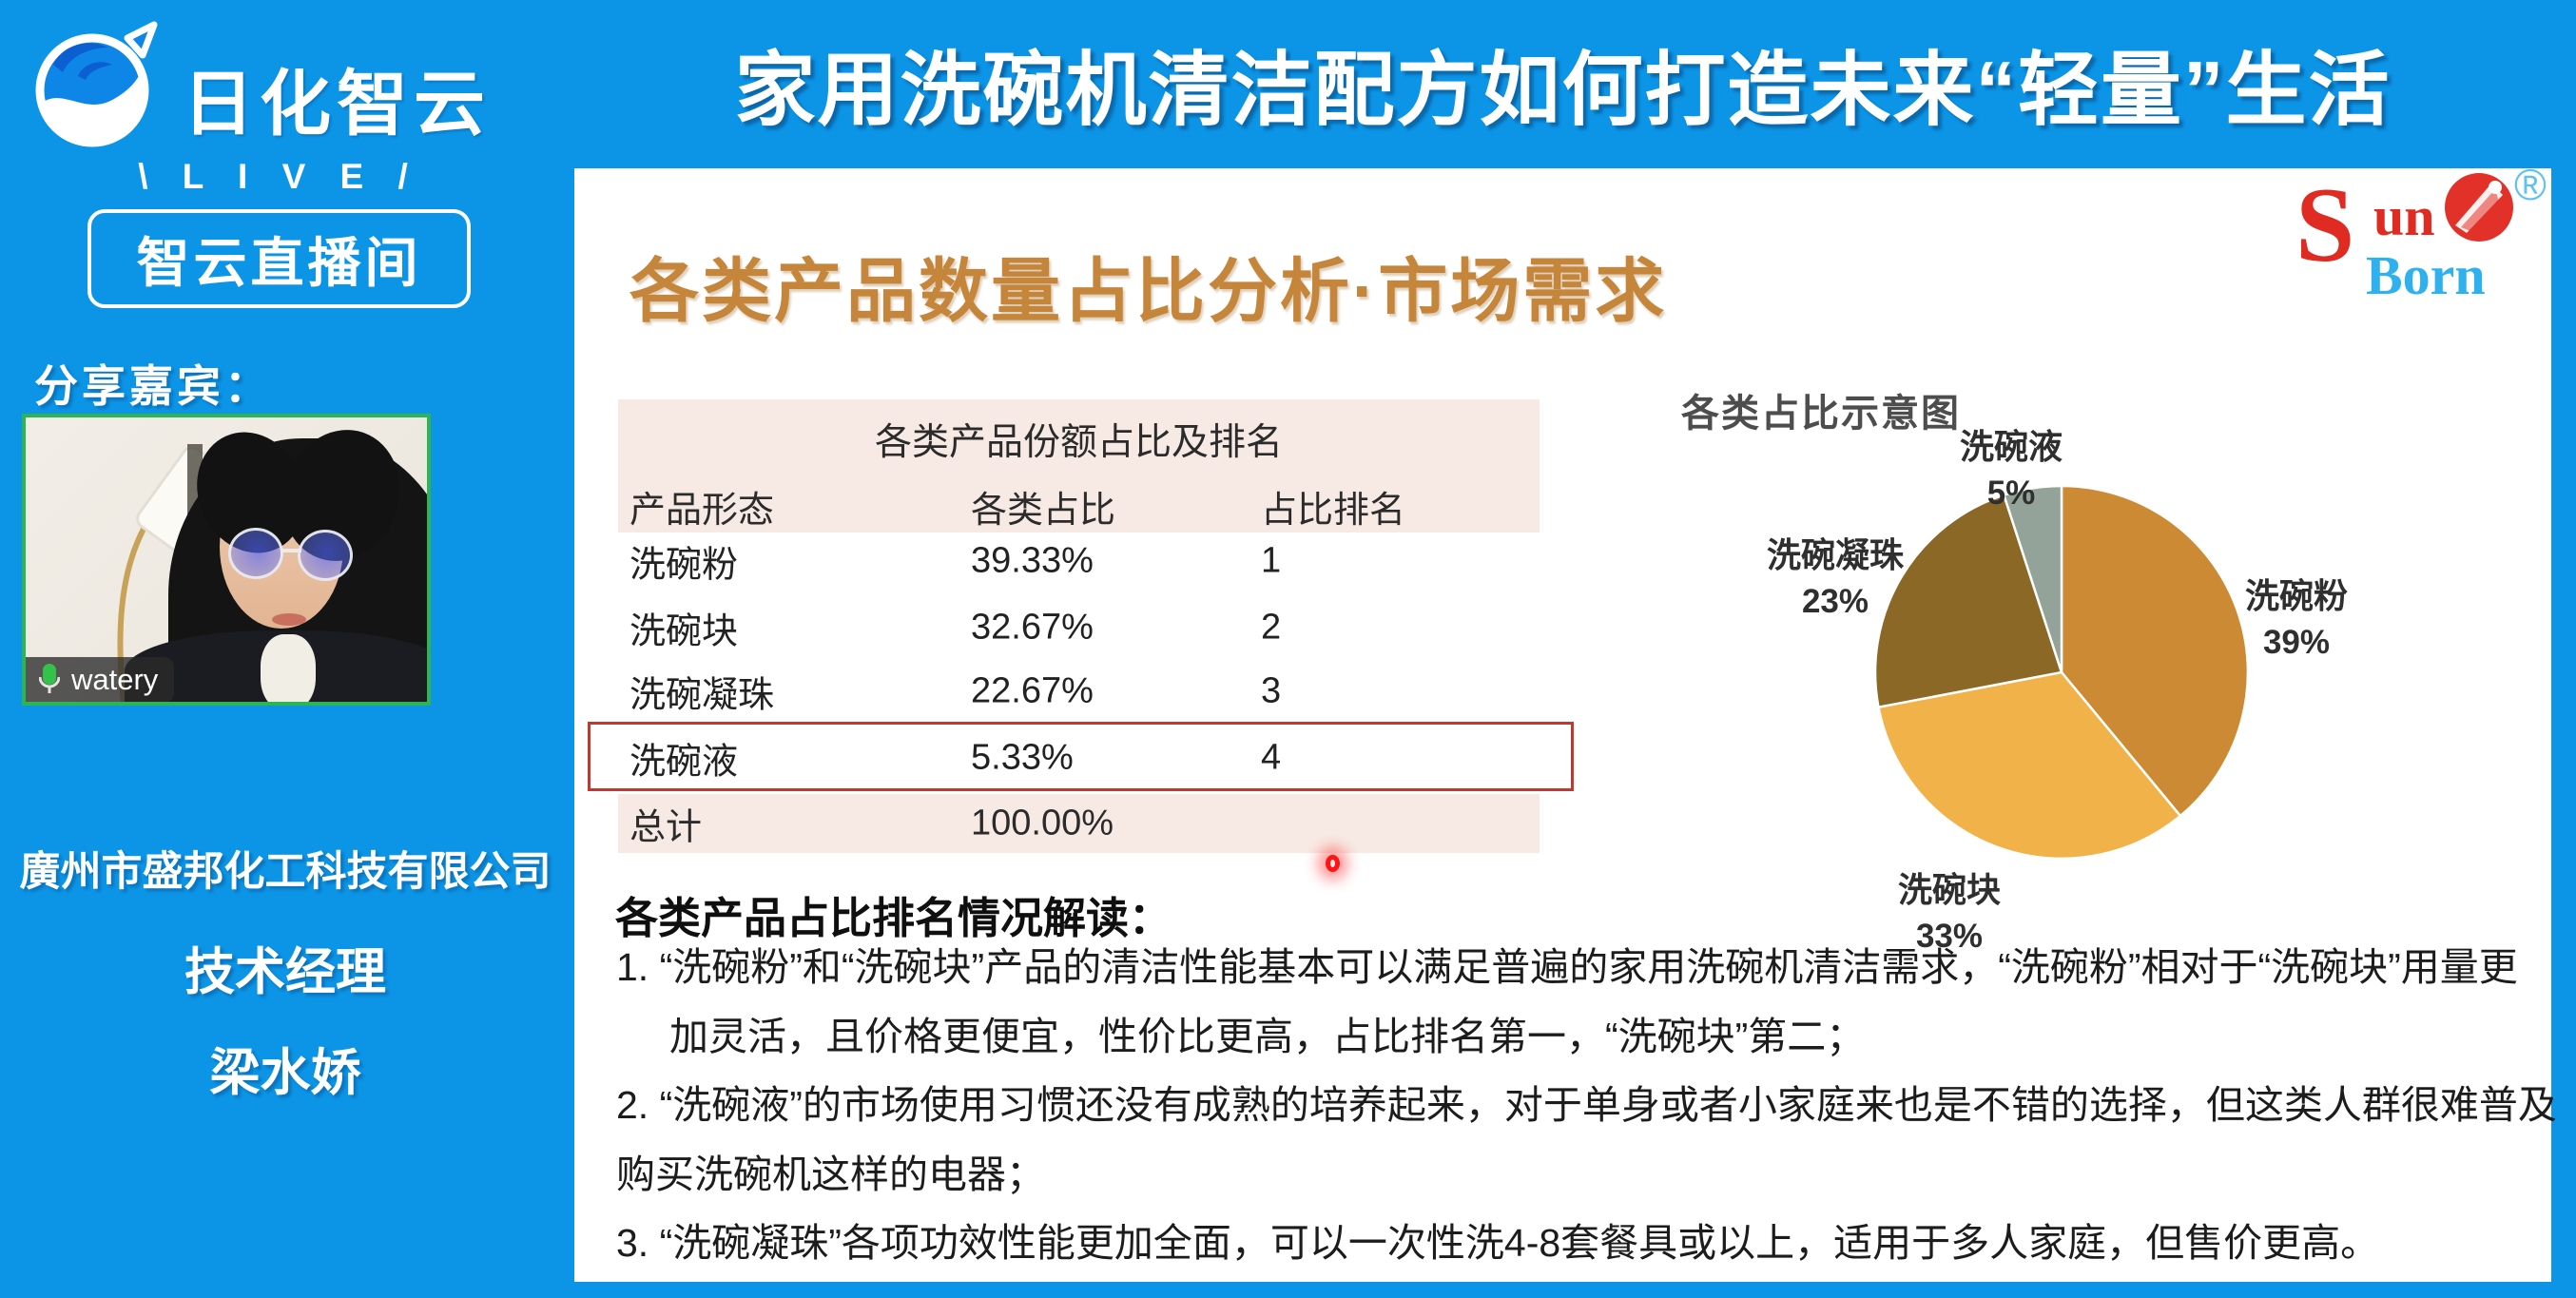 Image resolution: width=2576 pixels, height=1298 pixels. Describe the element at coordinates (96, 84) in the screenshot. I see `brand-whale-icon` at that location.